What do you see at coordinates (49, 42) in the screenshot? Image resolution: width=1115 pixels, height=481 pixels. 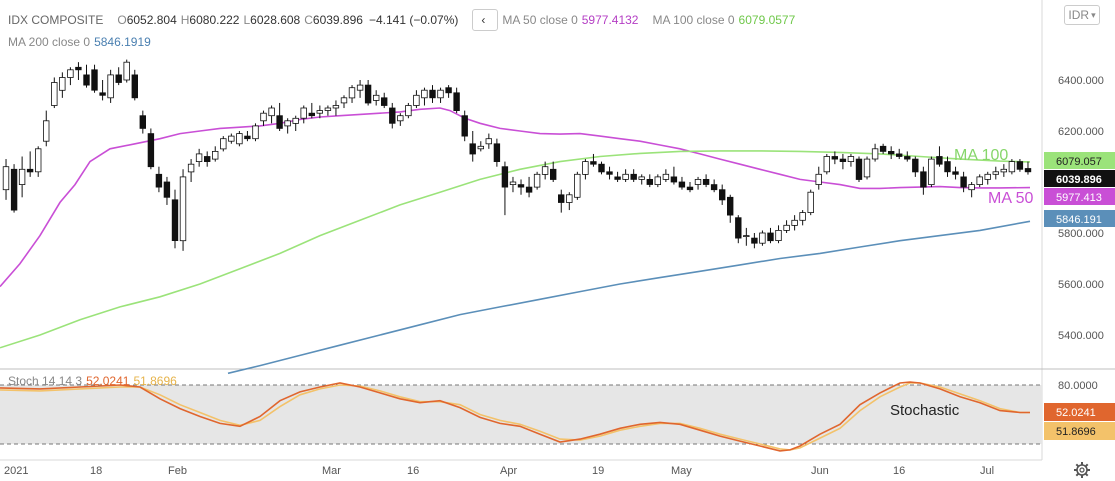 I see `ma200-legend-label: MA 200 close 0` at bounding box center [49, 42].